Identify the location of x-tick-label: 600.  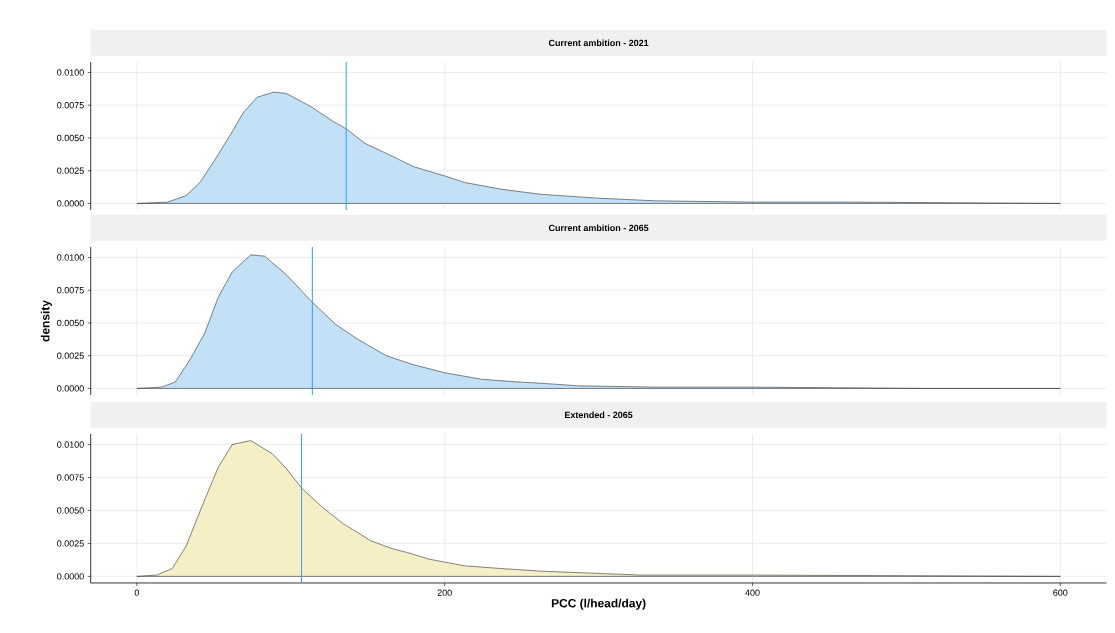
(1060, 592).